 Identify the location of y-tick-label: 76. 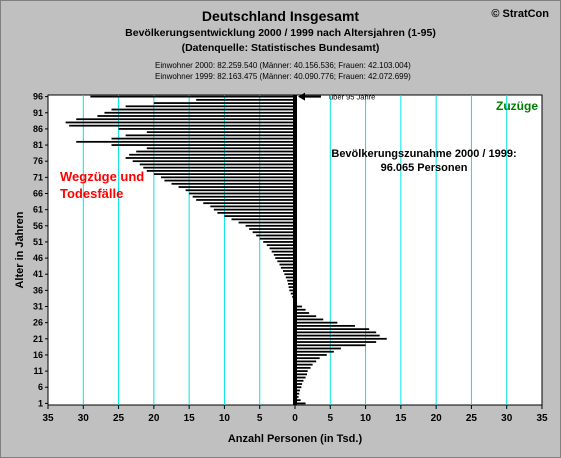
(38, 161).